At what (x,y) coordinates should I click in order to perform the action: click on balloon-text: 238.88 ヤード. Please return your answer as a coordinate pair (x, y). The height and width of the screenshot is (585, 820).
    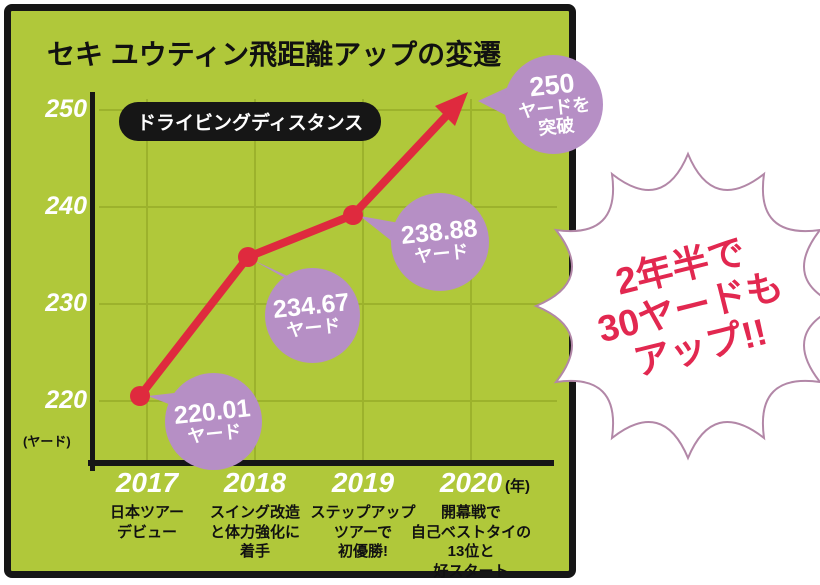
    Looking at the image, I should click on (440, 242).